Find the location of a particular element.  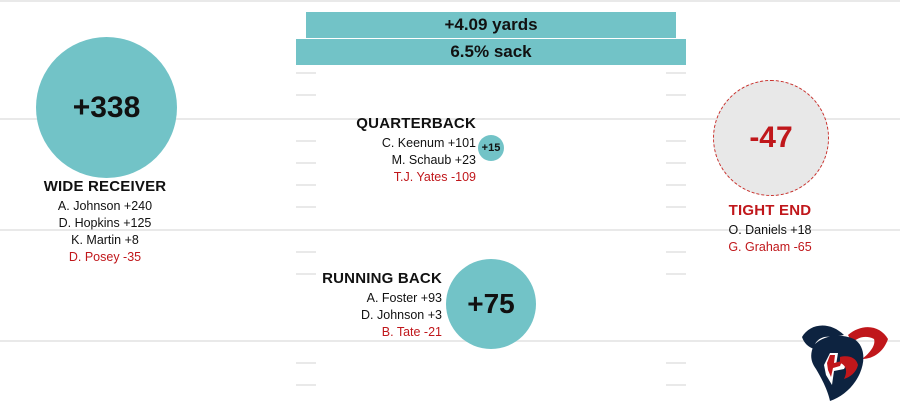

houston-texans-logo-icon is located at coordinates (845, 363).